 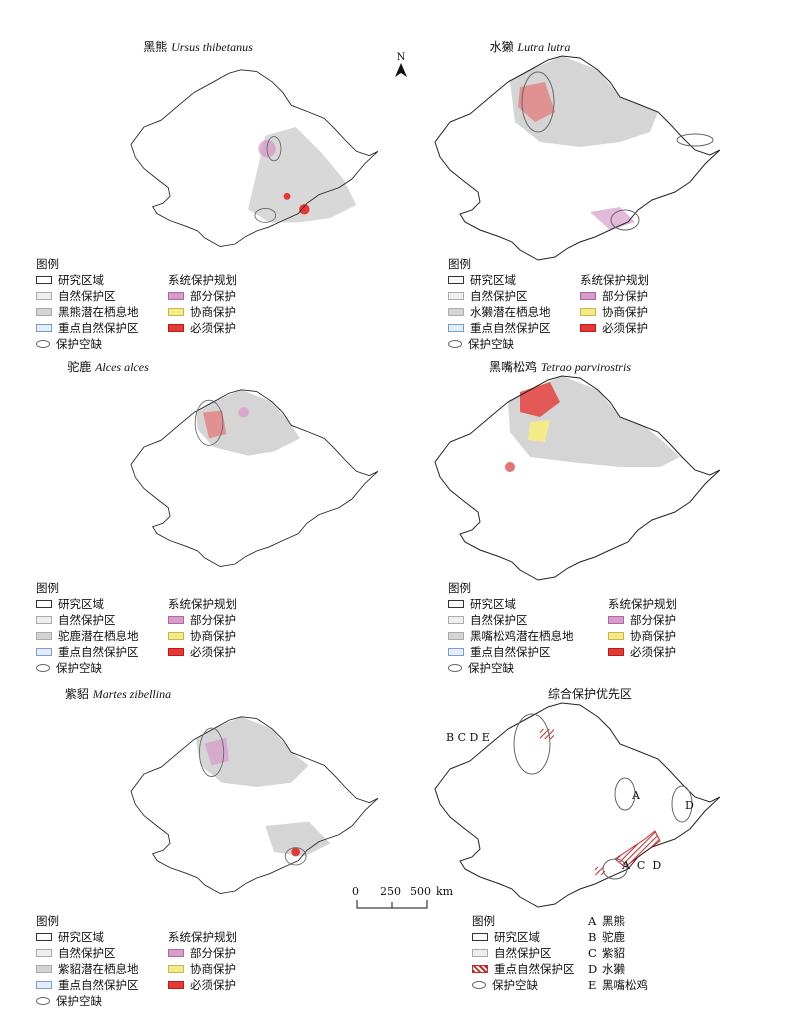 What do you see at coordinates (523, 953) in the screenshot?
I see `legend: 图例 研究区域 自然保护区 重点自然保护区 保护空缺` at bounding box center [523, 953].